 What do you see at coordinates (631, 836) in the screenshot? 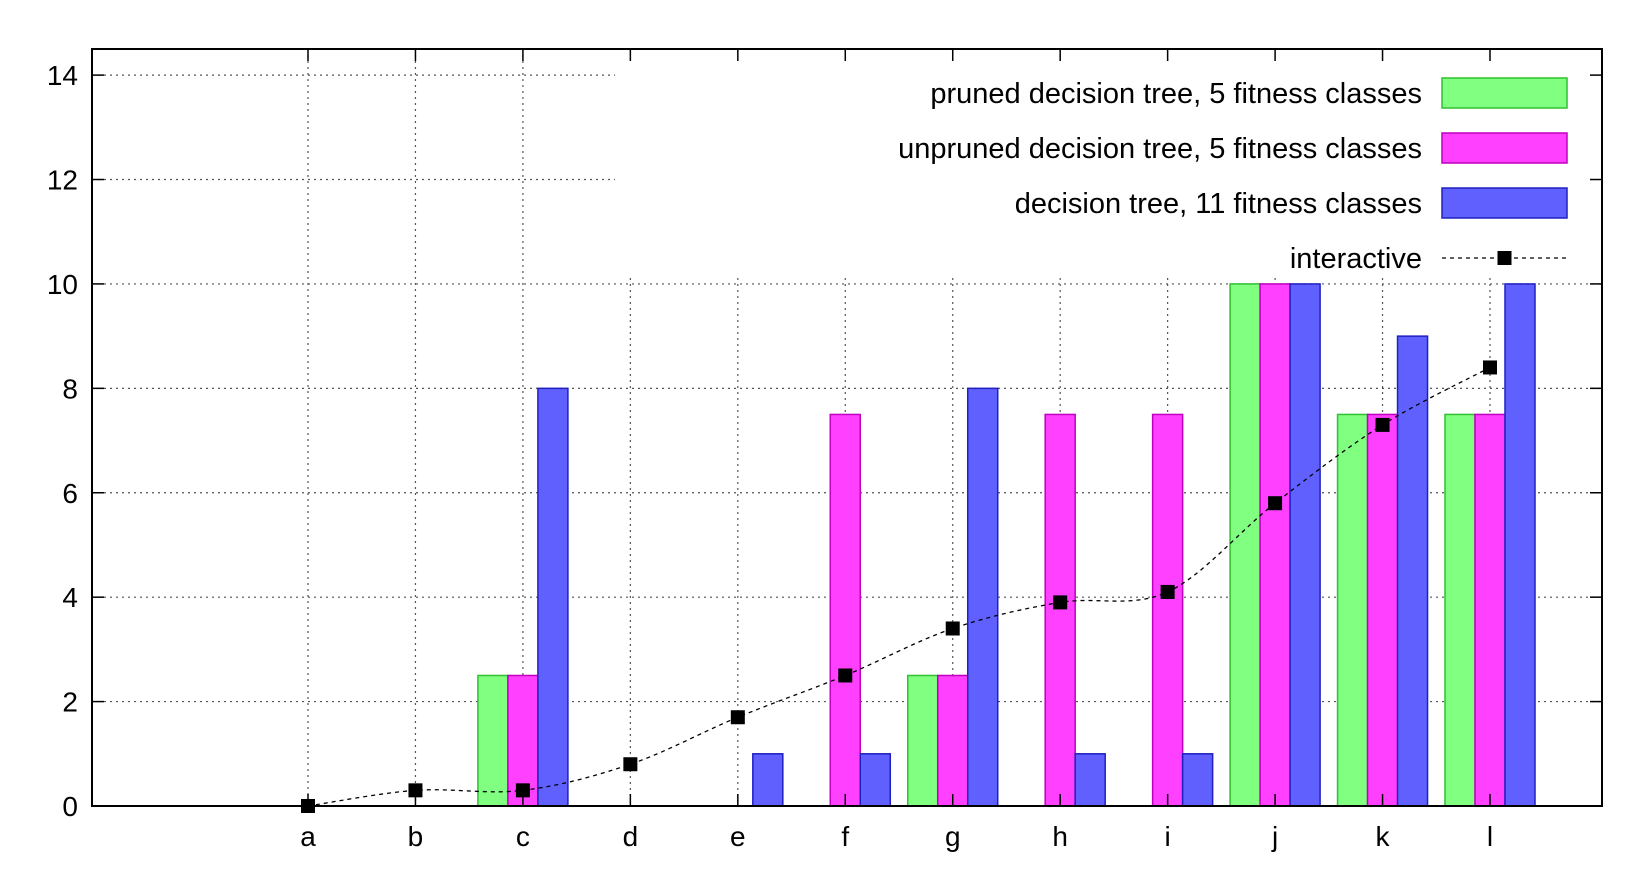
I see `x-tick-label: d` at bounding box center [631, 836].